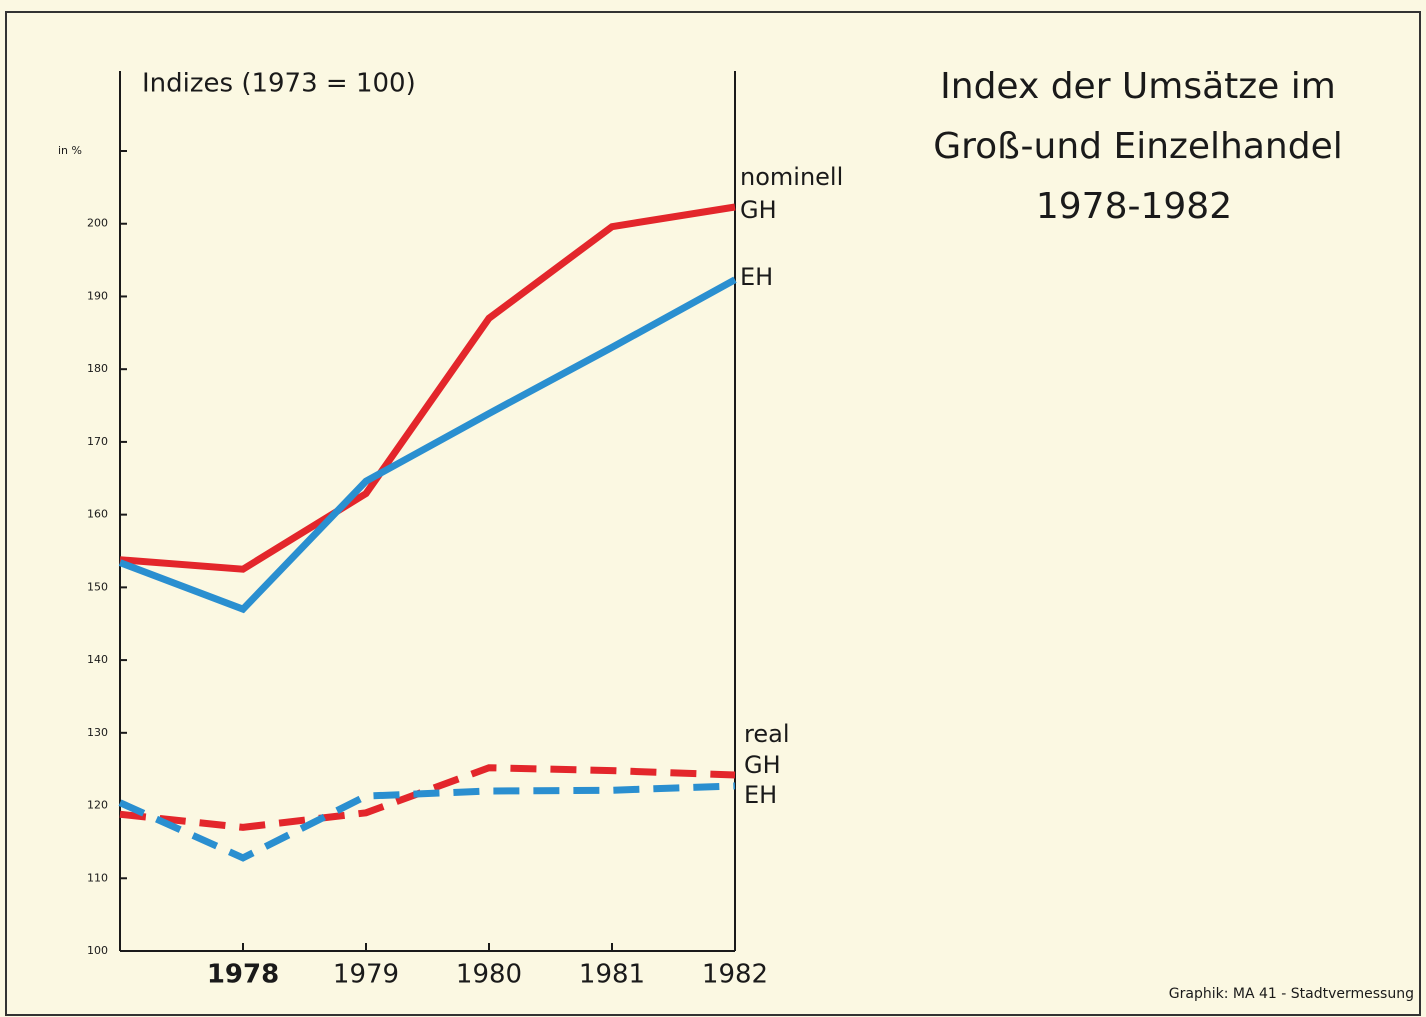  What do you see at coordinates (612, 975) in the screenshot?
I see `x-tick-label: 1981` at bounding box center [612, 975].